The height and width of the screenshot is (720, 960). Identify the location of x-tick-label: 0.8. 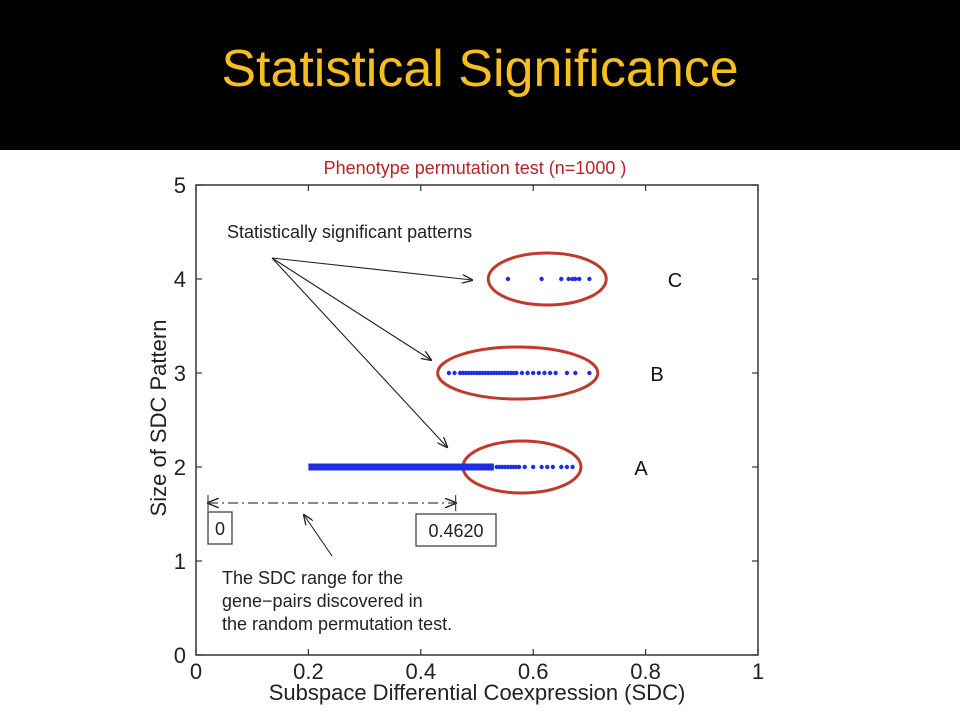
(645, 671).